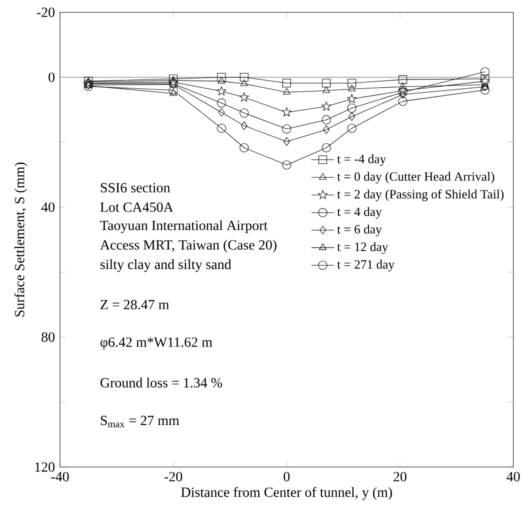  What do you see at coordinates (359, 230) in the screenshot?
I see `legend-label: t = 6 day` at bounding box center [359, 230].